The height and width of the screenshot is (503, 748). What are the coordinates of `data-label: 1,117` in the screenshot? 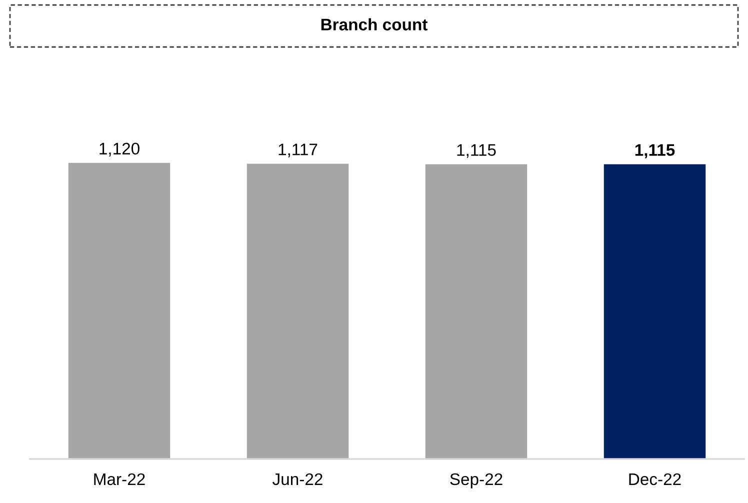 It's located at (298, 151).